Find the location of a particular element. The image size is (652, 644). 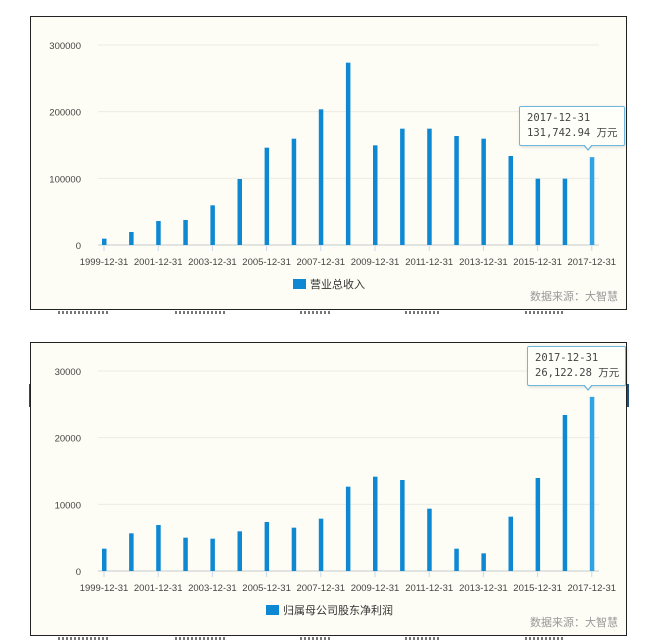

bar-tooltip: 2017-12-31 26,122.28 万元 is located at coordinates (577, 368).